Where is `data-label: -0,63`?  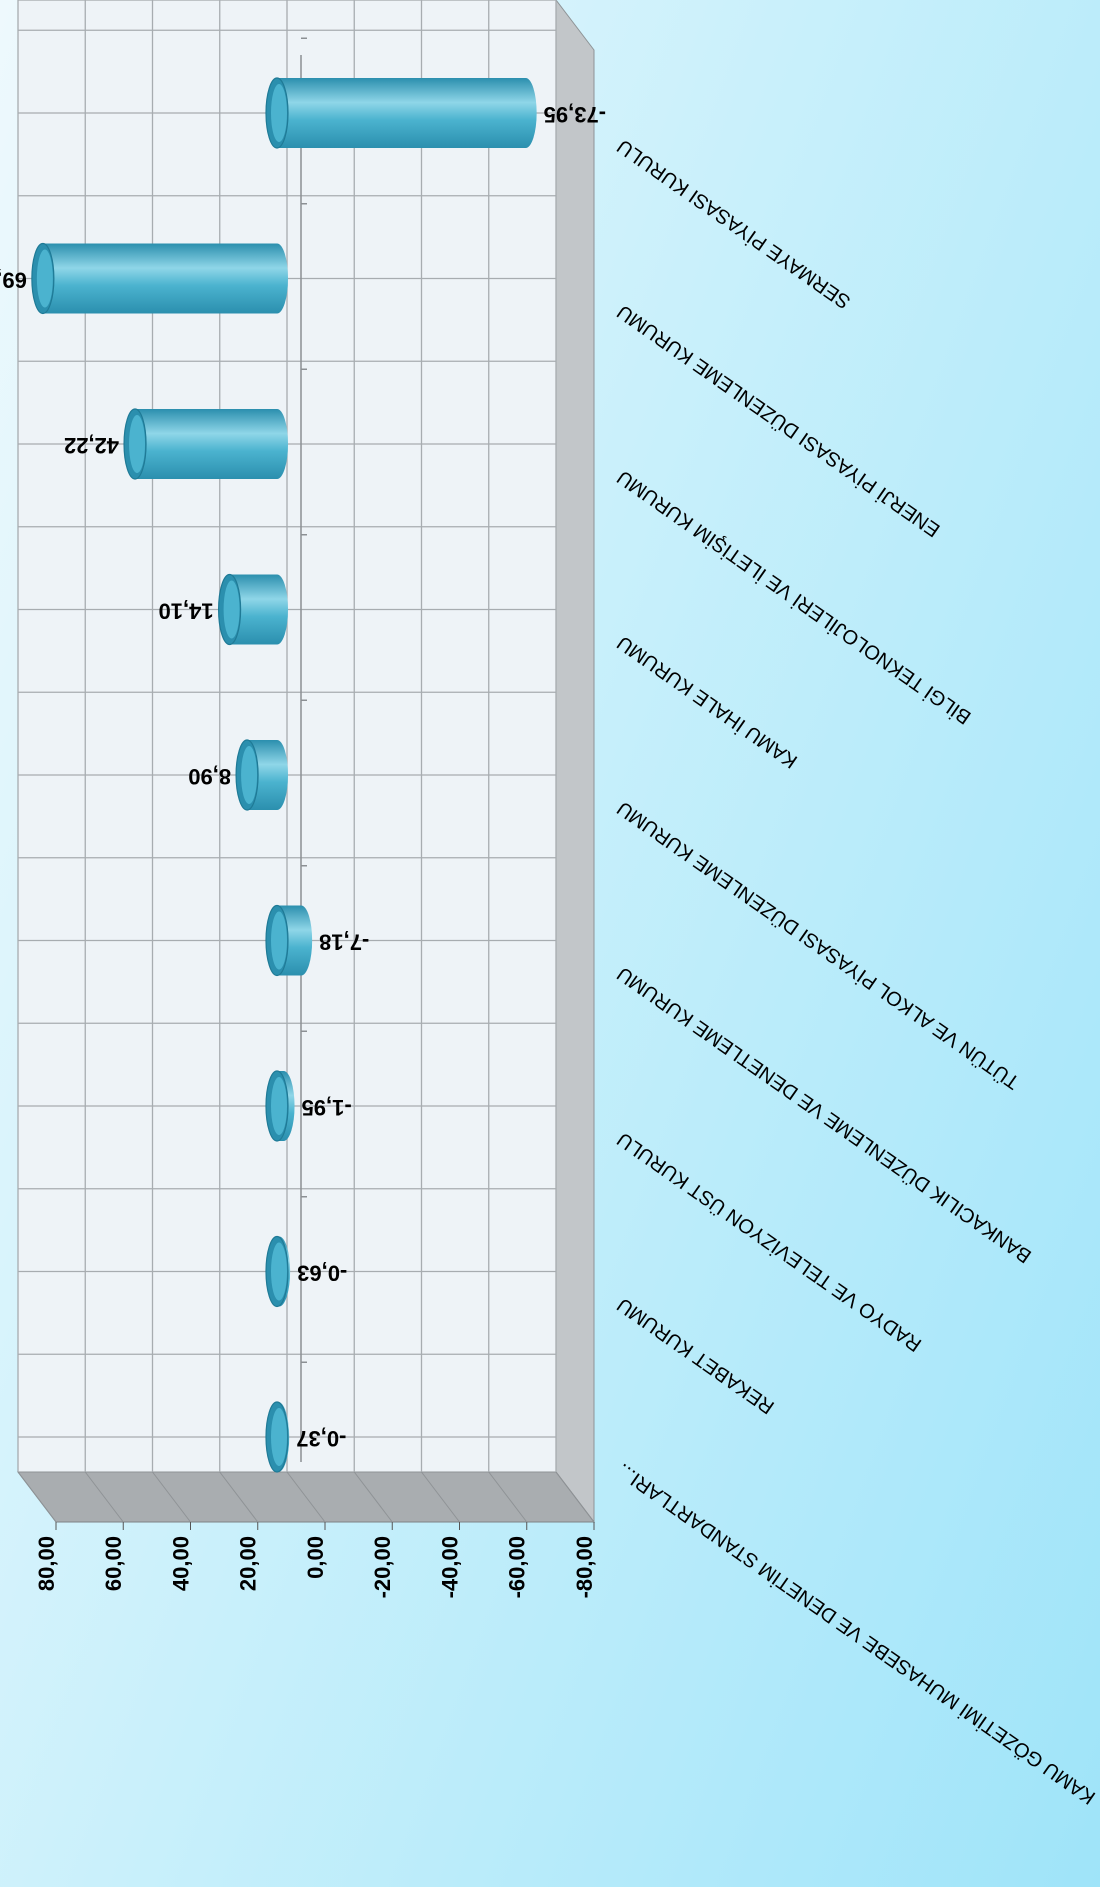 data-label: -0,63 is located at coordinates (322, 1273).